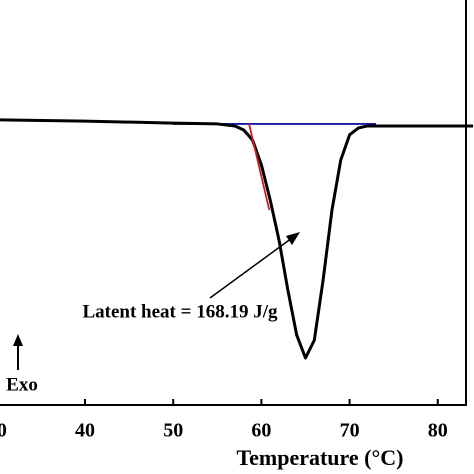  I want to click on x-axis-label: Temperature (°C), so click(319, 457).